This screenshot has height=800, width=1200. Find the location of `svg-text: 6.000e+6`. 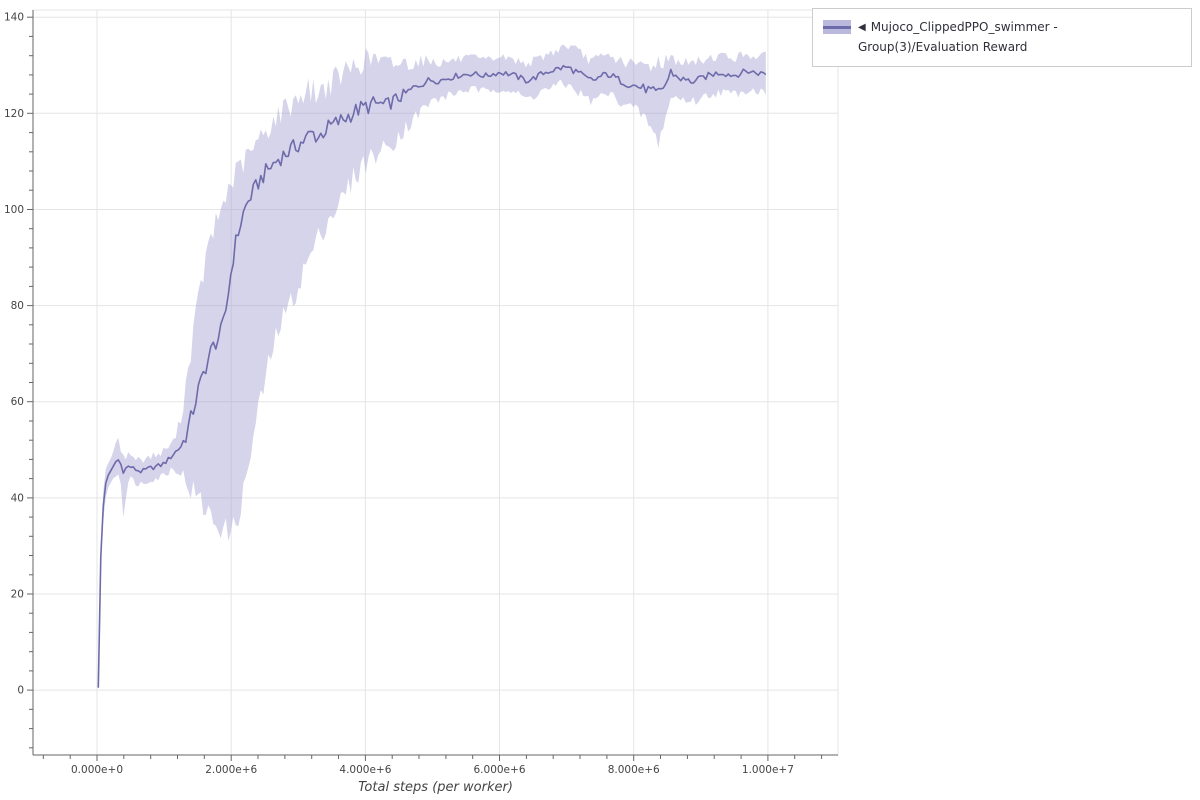

svg-text: 6.000e+6 is located at coordinates (500, 770).